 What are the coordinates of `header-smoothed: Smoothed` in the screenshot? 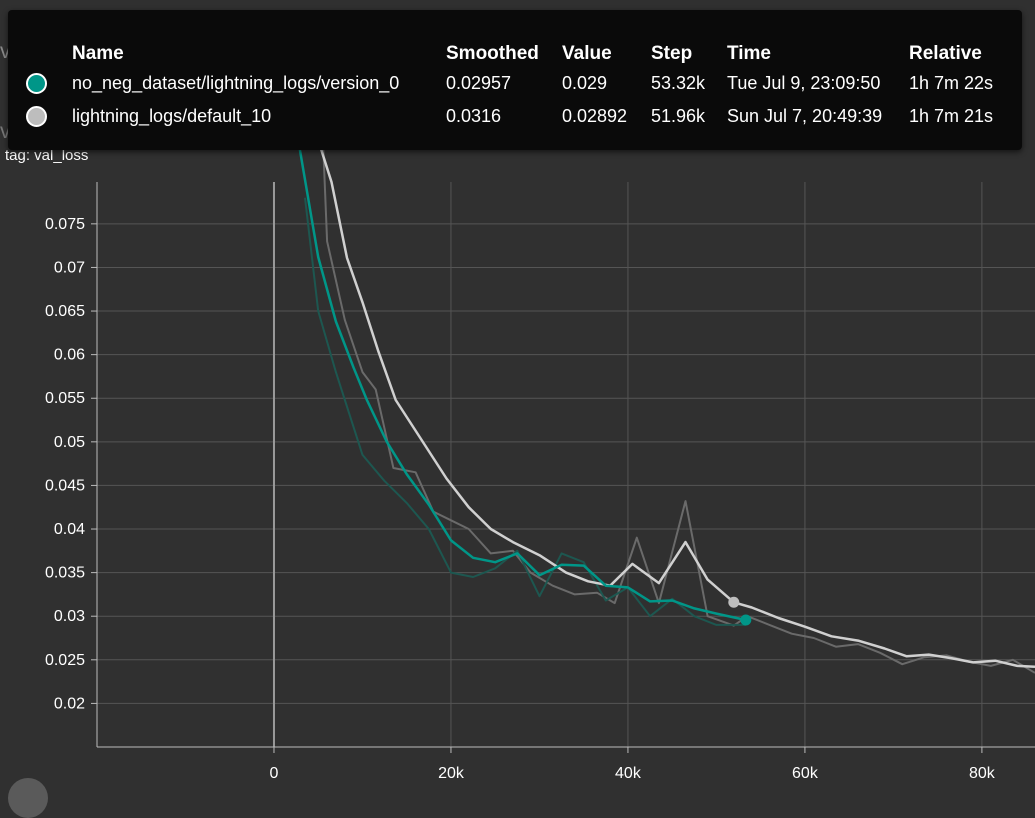 It's located at (504, 53).